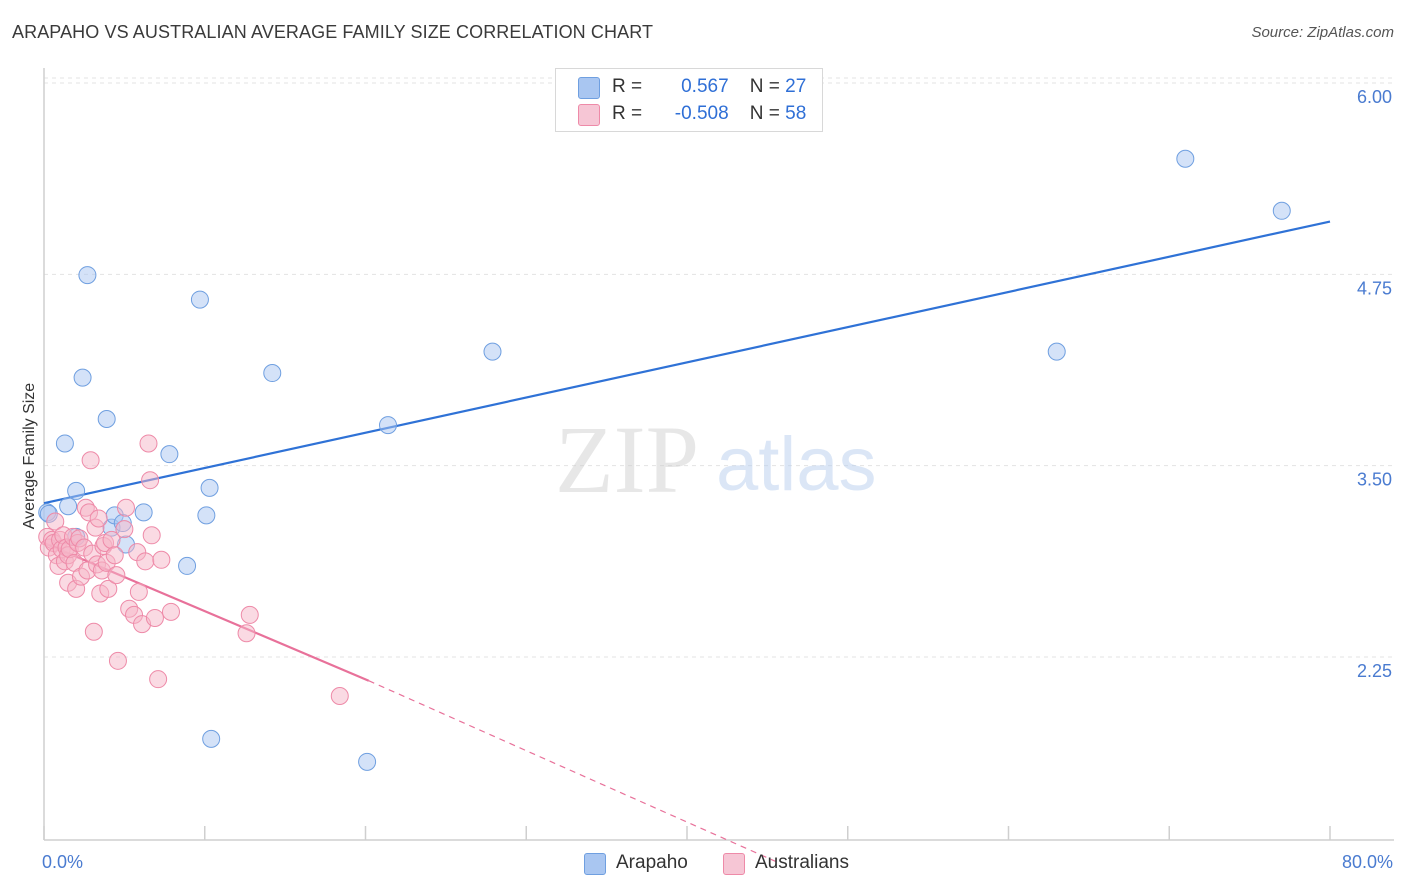 The image size is (1406, 892). What do you see at coordinates (802, 862) in the screenshot?
I see `bottom-legend-label-australians: Australians` at bounding box center [802, 862].